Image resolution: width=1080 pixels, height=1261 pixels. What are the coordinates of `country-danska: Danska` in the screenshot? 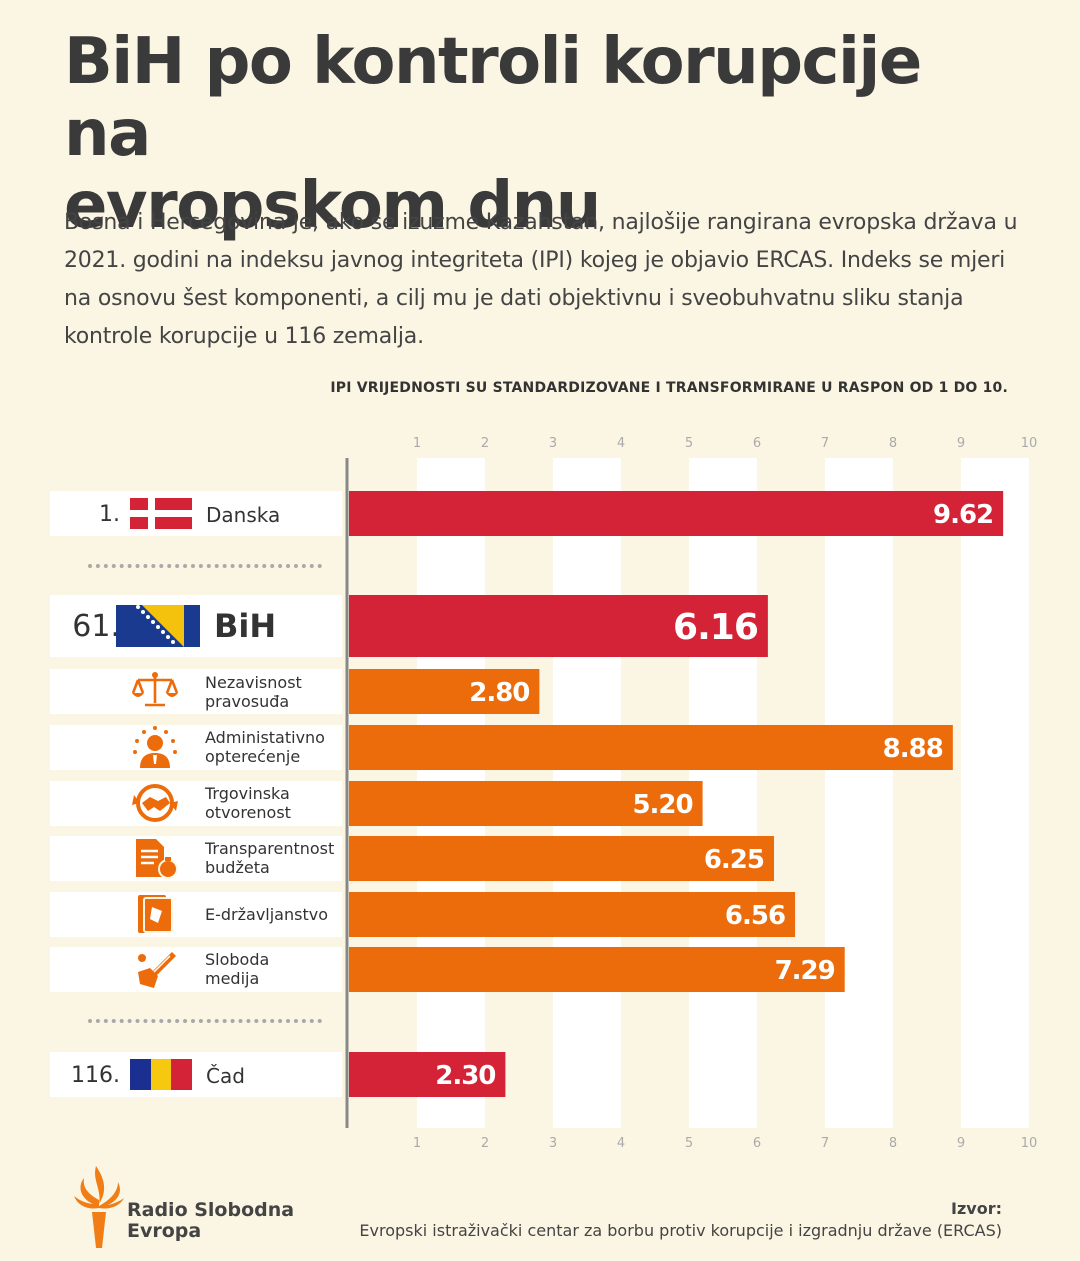 It's located at (243, 515).